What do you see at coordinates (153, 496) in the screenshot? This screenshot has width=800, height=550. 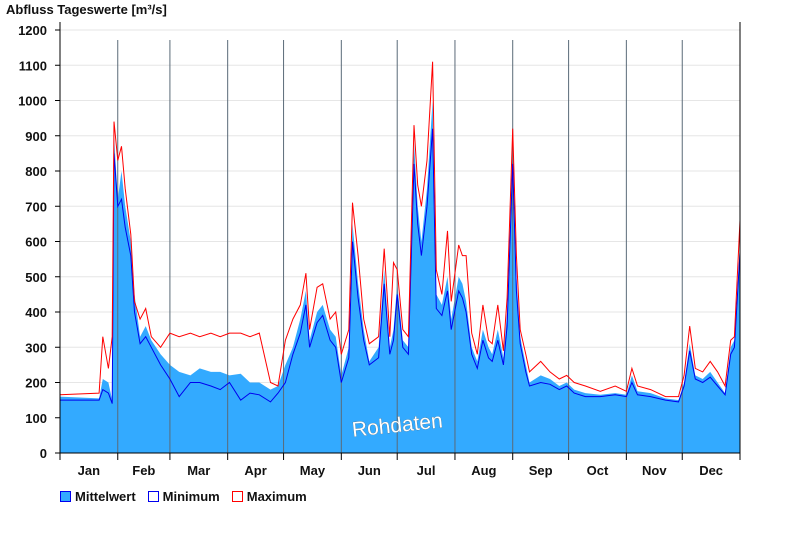 I see `legend-swatch-minimum` at bounding box center [153, 496].